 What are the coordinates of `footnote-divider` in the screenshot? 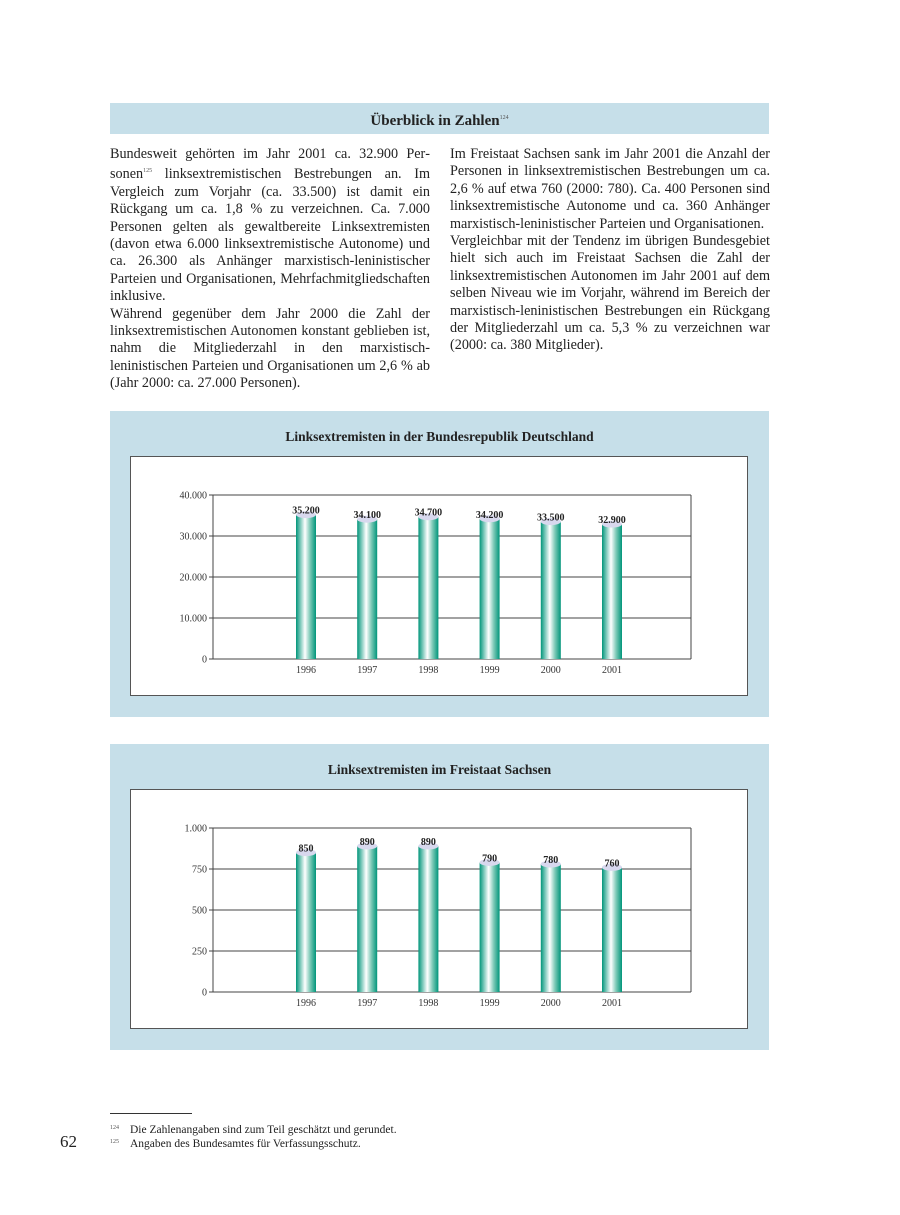 It's located at (151, 1113).